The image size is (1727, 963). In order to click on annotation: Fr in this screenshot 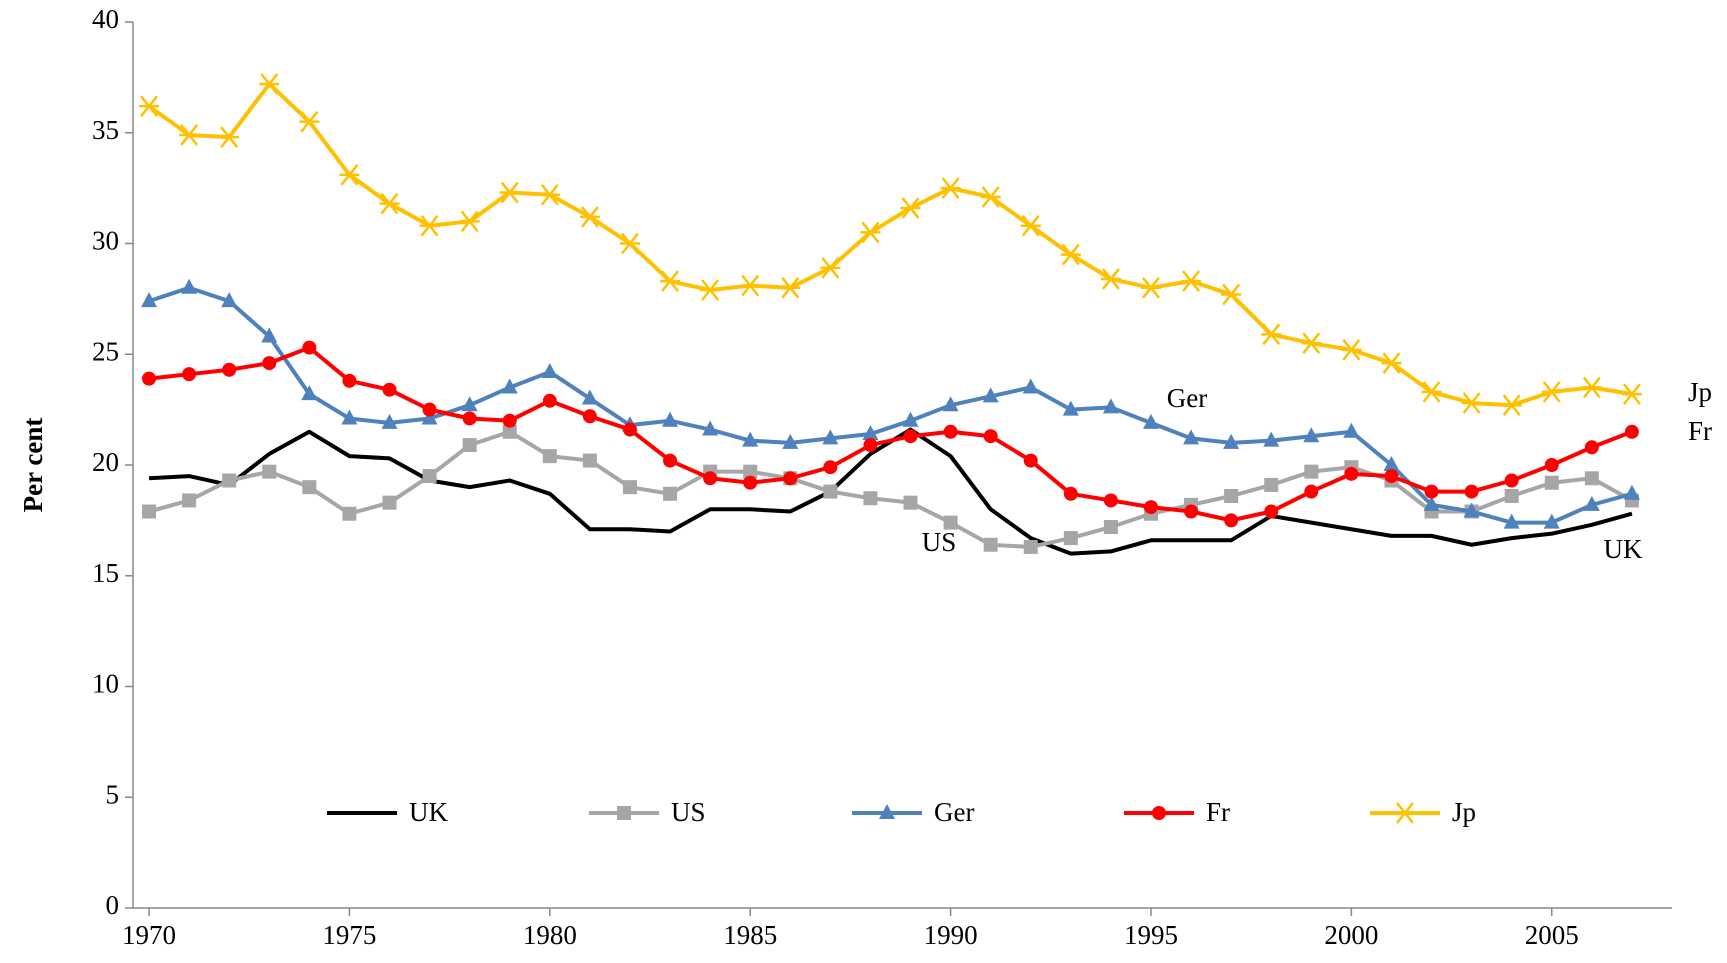, I will do `click(1700, 431)`.